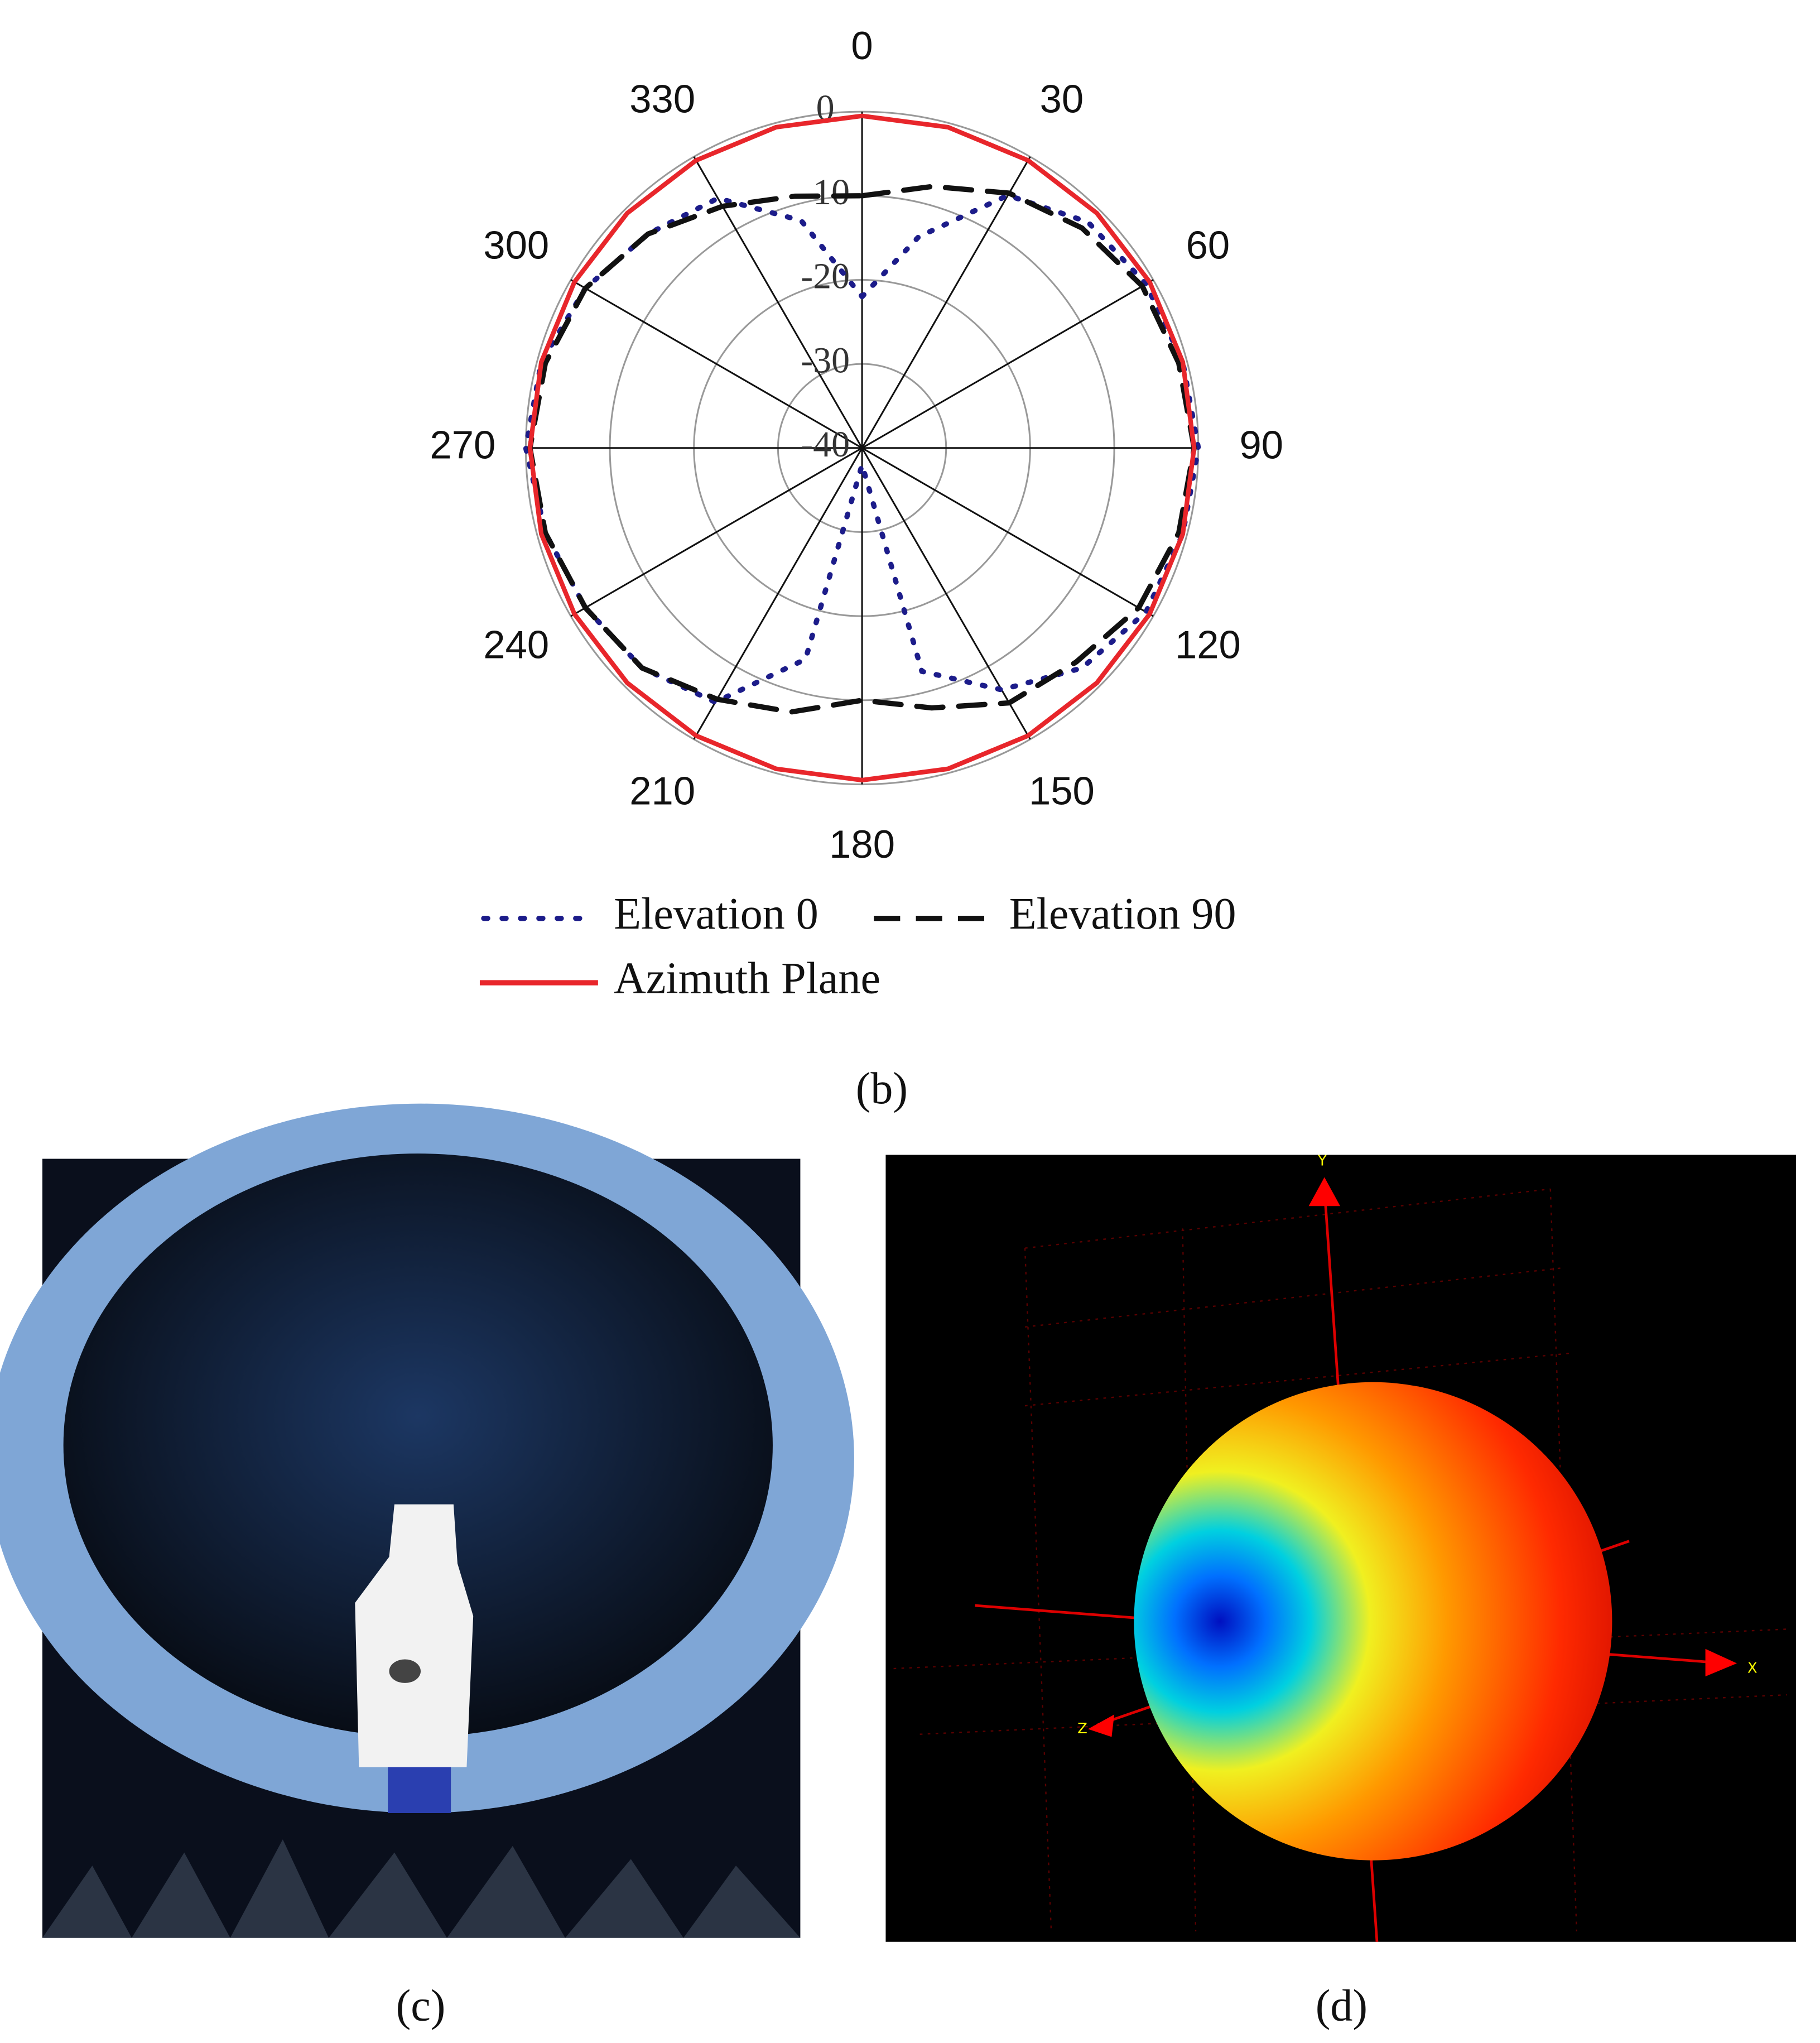 The width and height of the screenshot is (1820, 2043). I want to click on angle-label: 330, so click(662, 99).